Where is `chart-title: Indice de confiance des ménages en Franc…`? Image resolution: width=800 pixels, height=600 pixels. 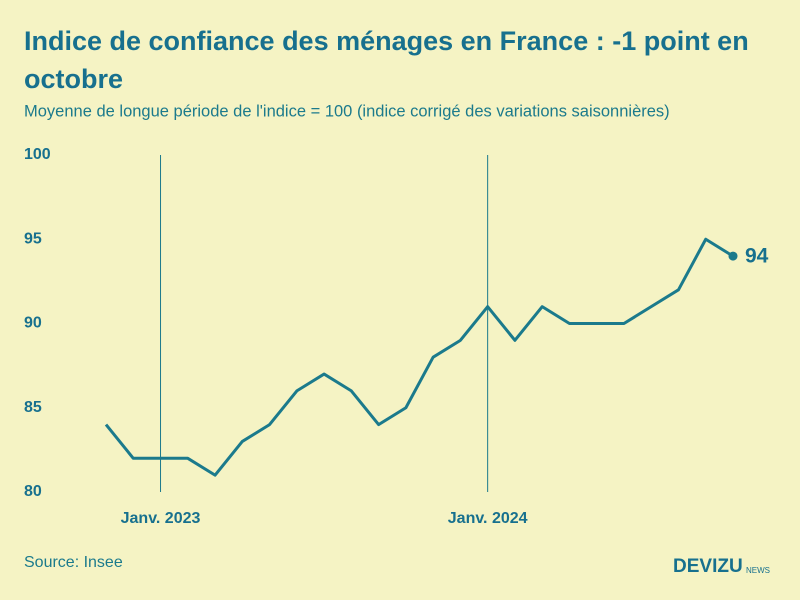 chart-title: Indice de confiance des ménages en Franc… is located at coordinates (386, 60).